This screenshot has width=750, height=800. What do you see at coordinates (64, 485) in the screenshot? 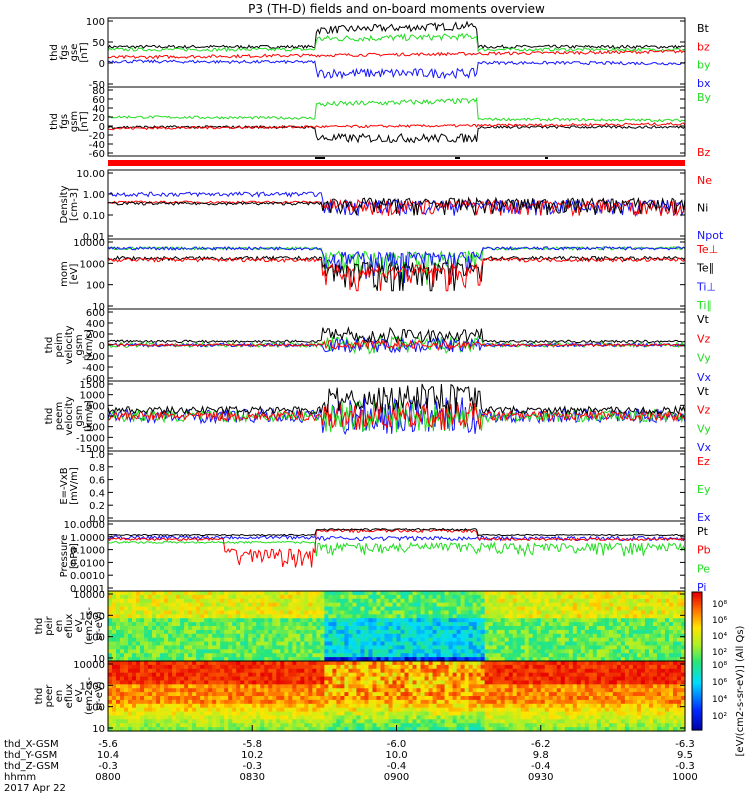
I see `yaxis-label: E=-VxB` at bounding box center [64, 485].